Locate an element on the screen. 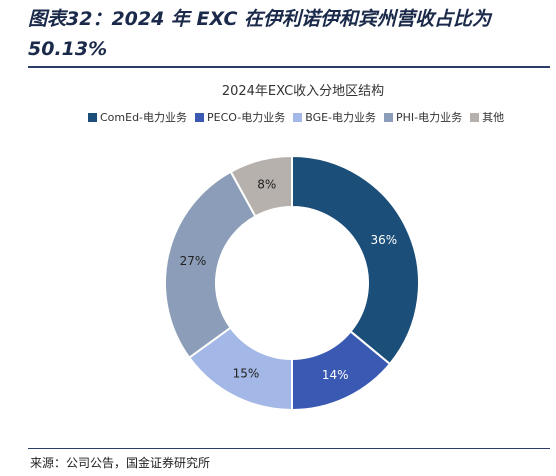  slice-value-label: 14% is located at coordinates (335, 375).